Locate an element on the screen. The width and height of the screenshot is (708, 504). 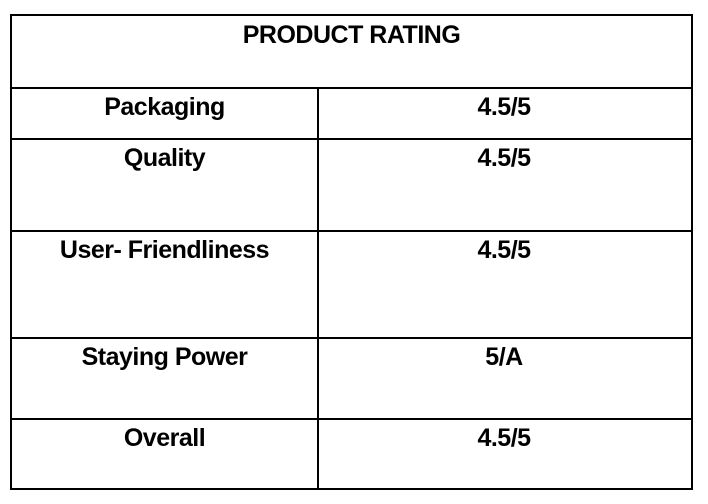
row-label: Packaging is located at coordinates (164, 107).